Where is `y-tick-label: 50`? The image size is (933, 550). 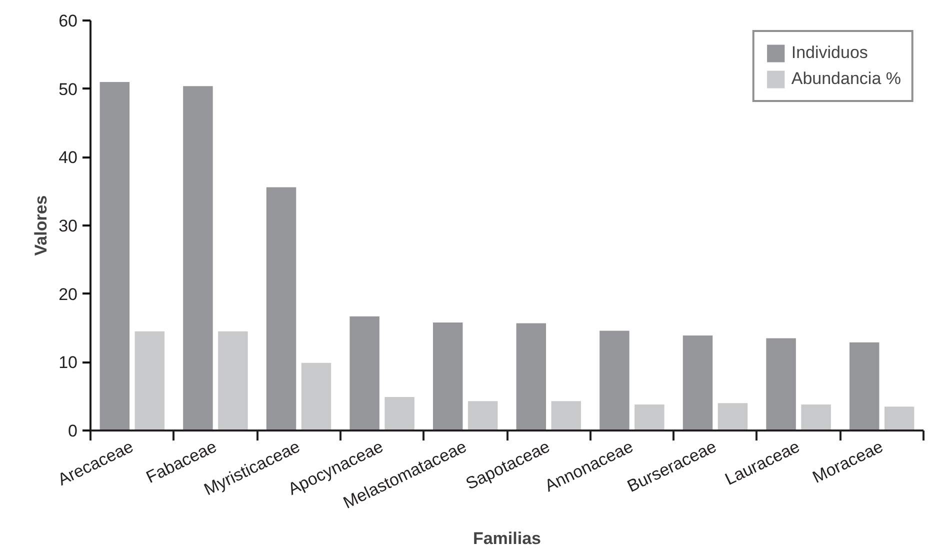
y-tick-label: 50 is located at coordinates (68, 89).